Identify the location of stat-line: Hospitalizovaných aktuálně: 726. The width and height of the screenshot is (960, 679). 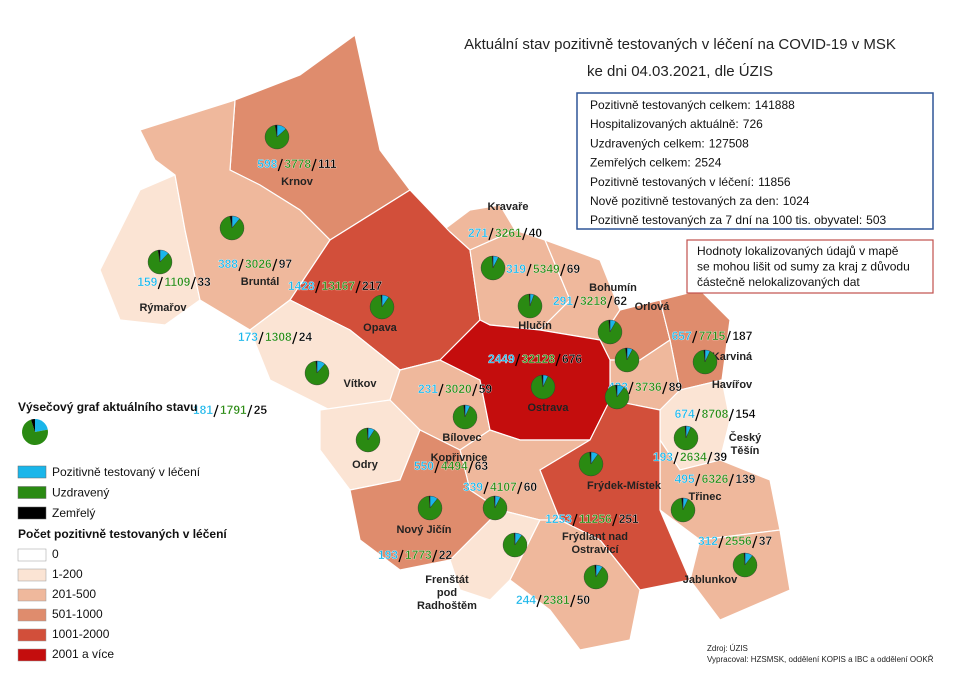
(676, 124).